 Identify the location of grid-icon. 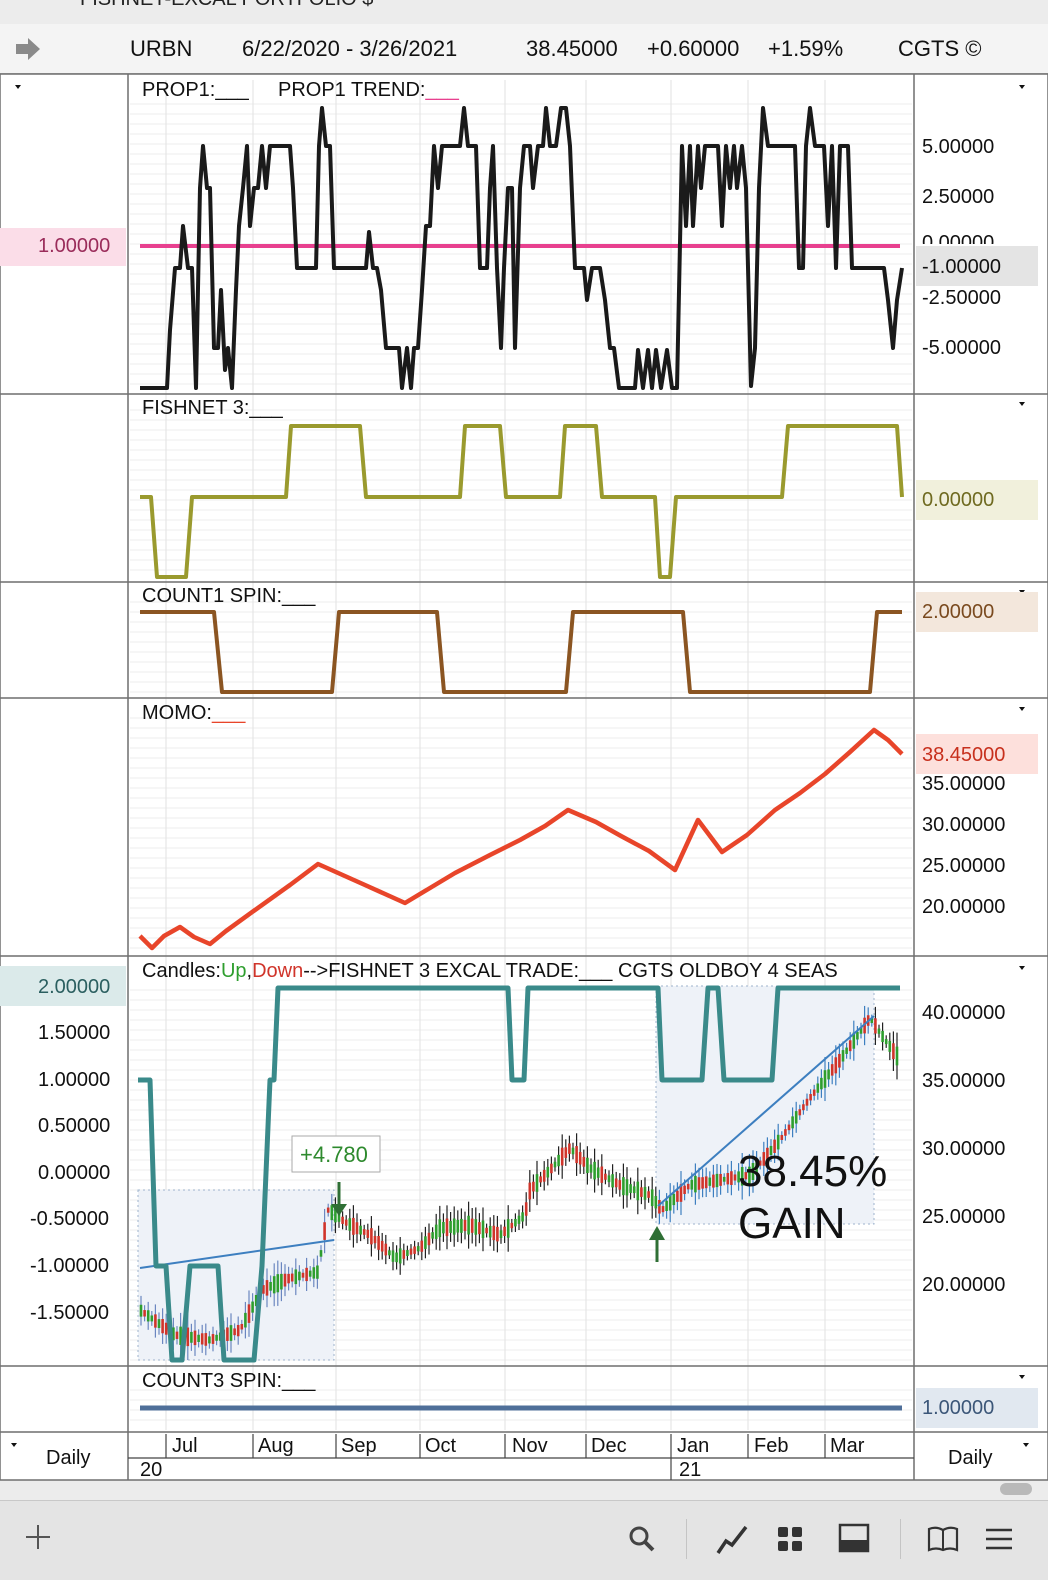
(790, 1539).